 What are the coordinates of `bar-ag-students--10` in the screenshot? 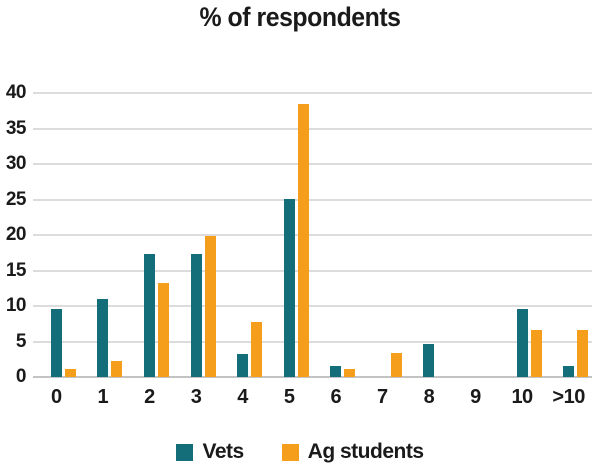 It's located at (583, 353).